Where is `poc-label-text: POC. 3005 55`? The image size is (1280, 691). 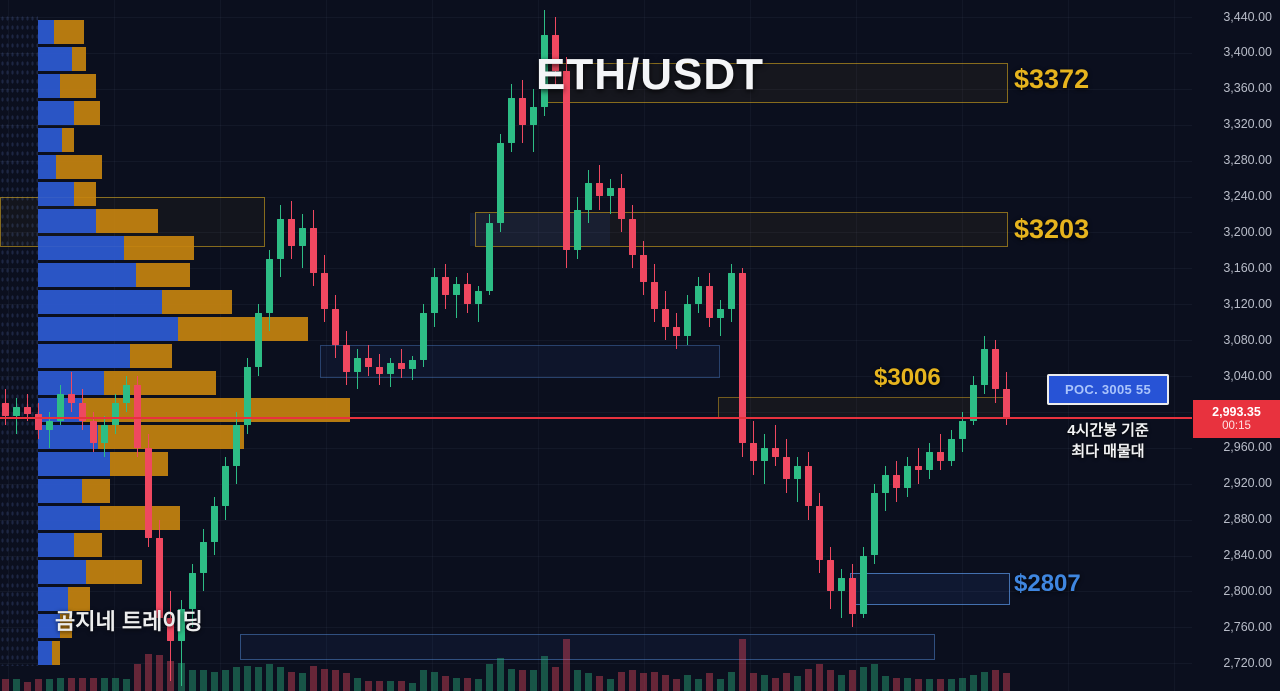 poc-label-text: POC. 3005 55 is located at coordinates (1108, 389).